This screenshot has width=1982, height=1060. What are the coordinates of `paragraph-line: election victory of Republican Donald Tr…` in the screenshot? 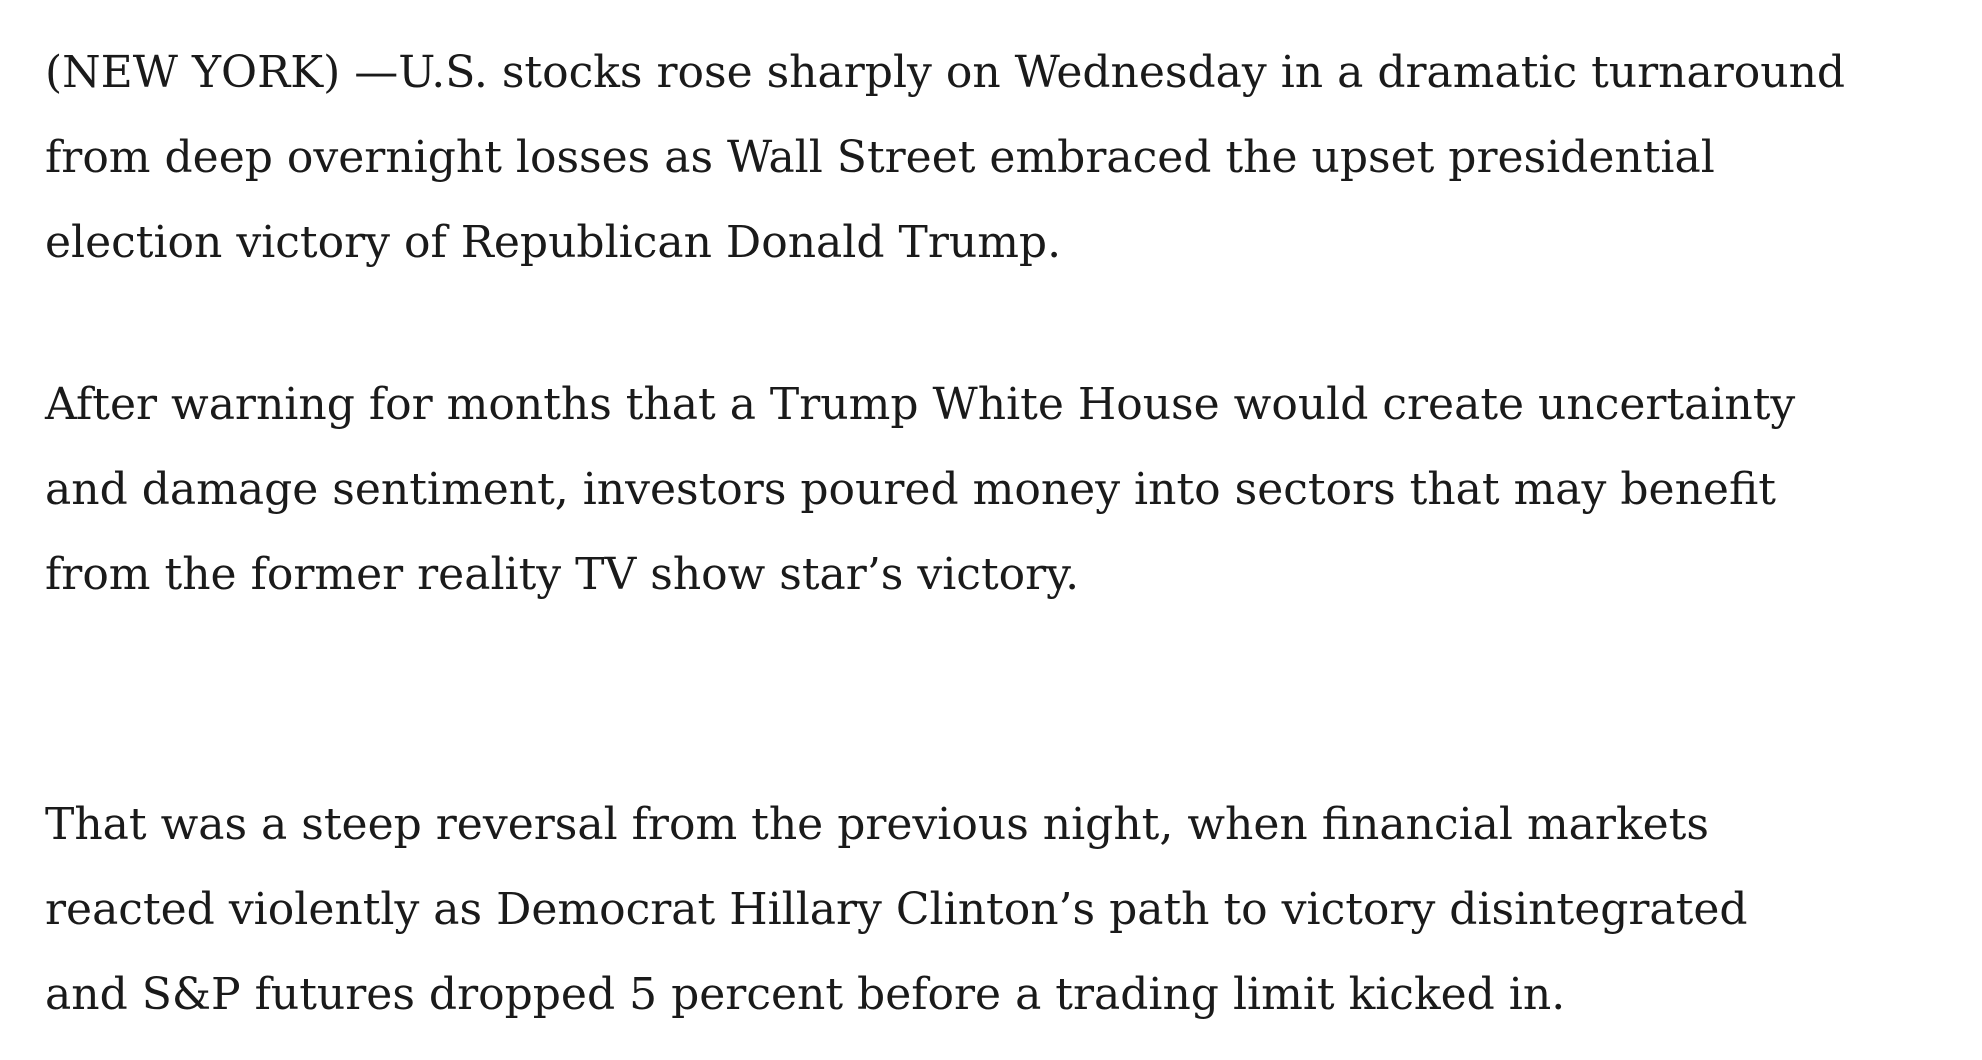 It's located at (553, 242).